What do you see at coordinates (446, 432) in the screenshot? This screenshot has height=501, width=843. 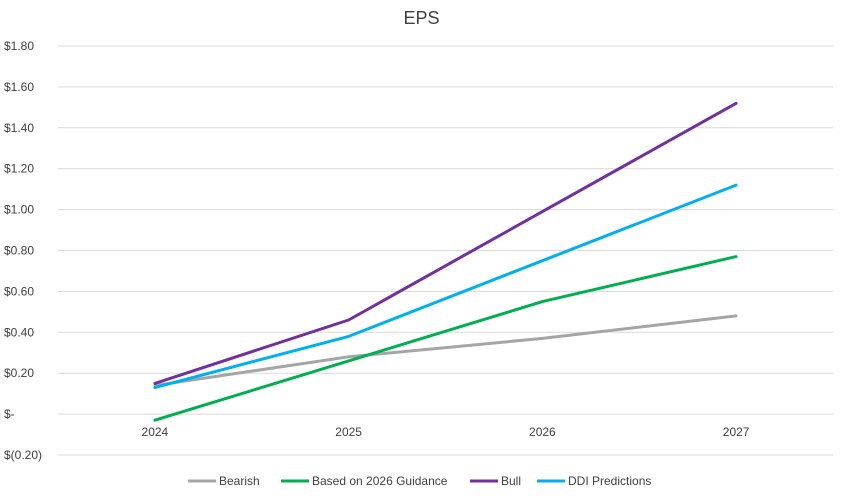 I see `x-axis-ticks: 2024 2025 2026 2027` at bounding box center [446, 432].